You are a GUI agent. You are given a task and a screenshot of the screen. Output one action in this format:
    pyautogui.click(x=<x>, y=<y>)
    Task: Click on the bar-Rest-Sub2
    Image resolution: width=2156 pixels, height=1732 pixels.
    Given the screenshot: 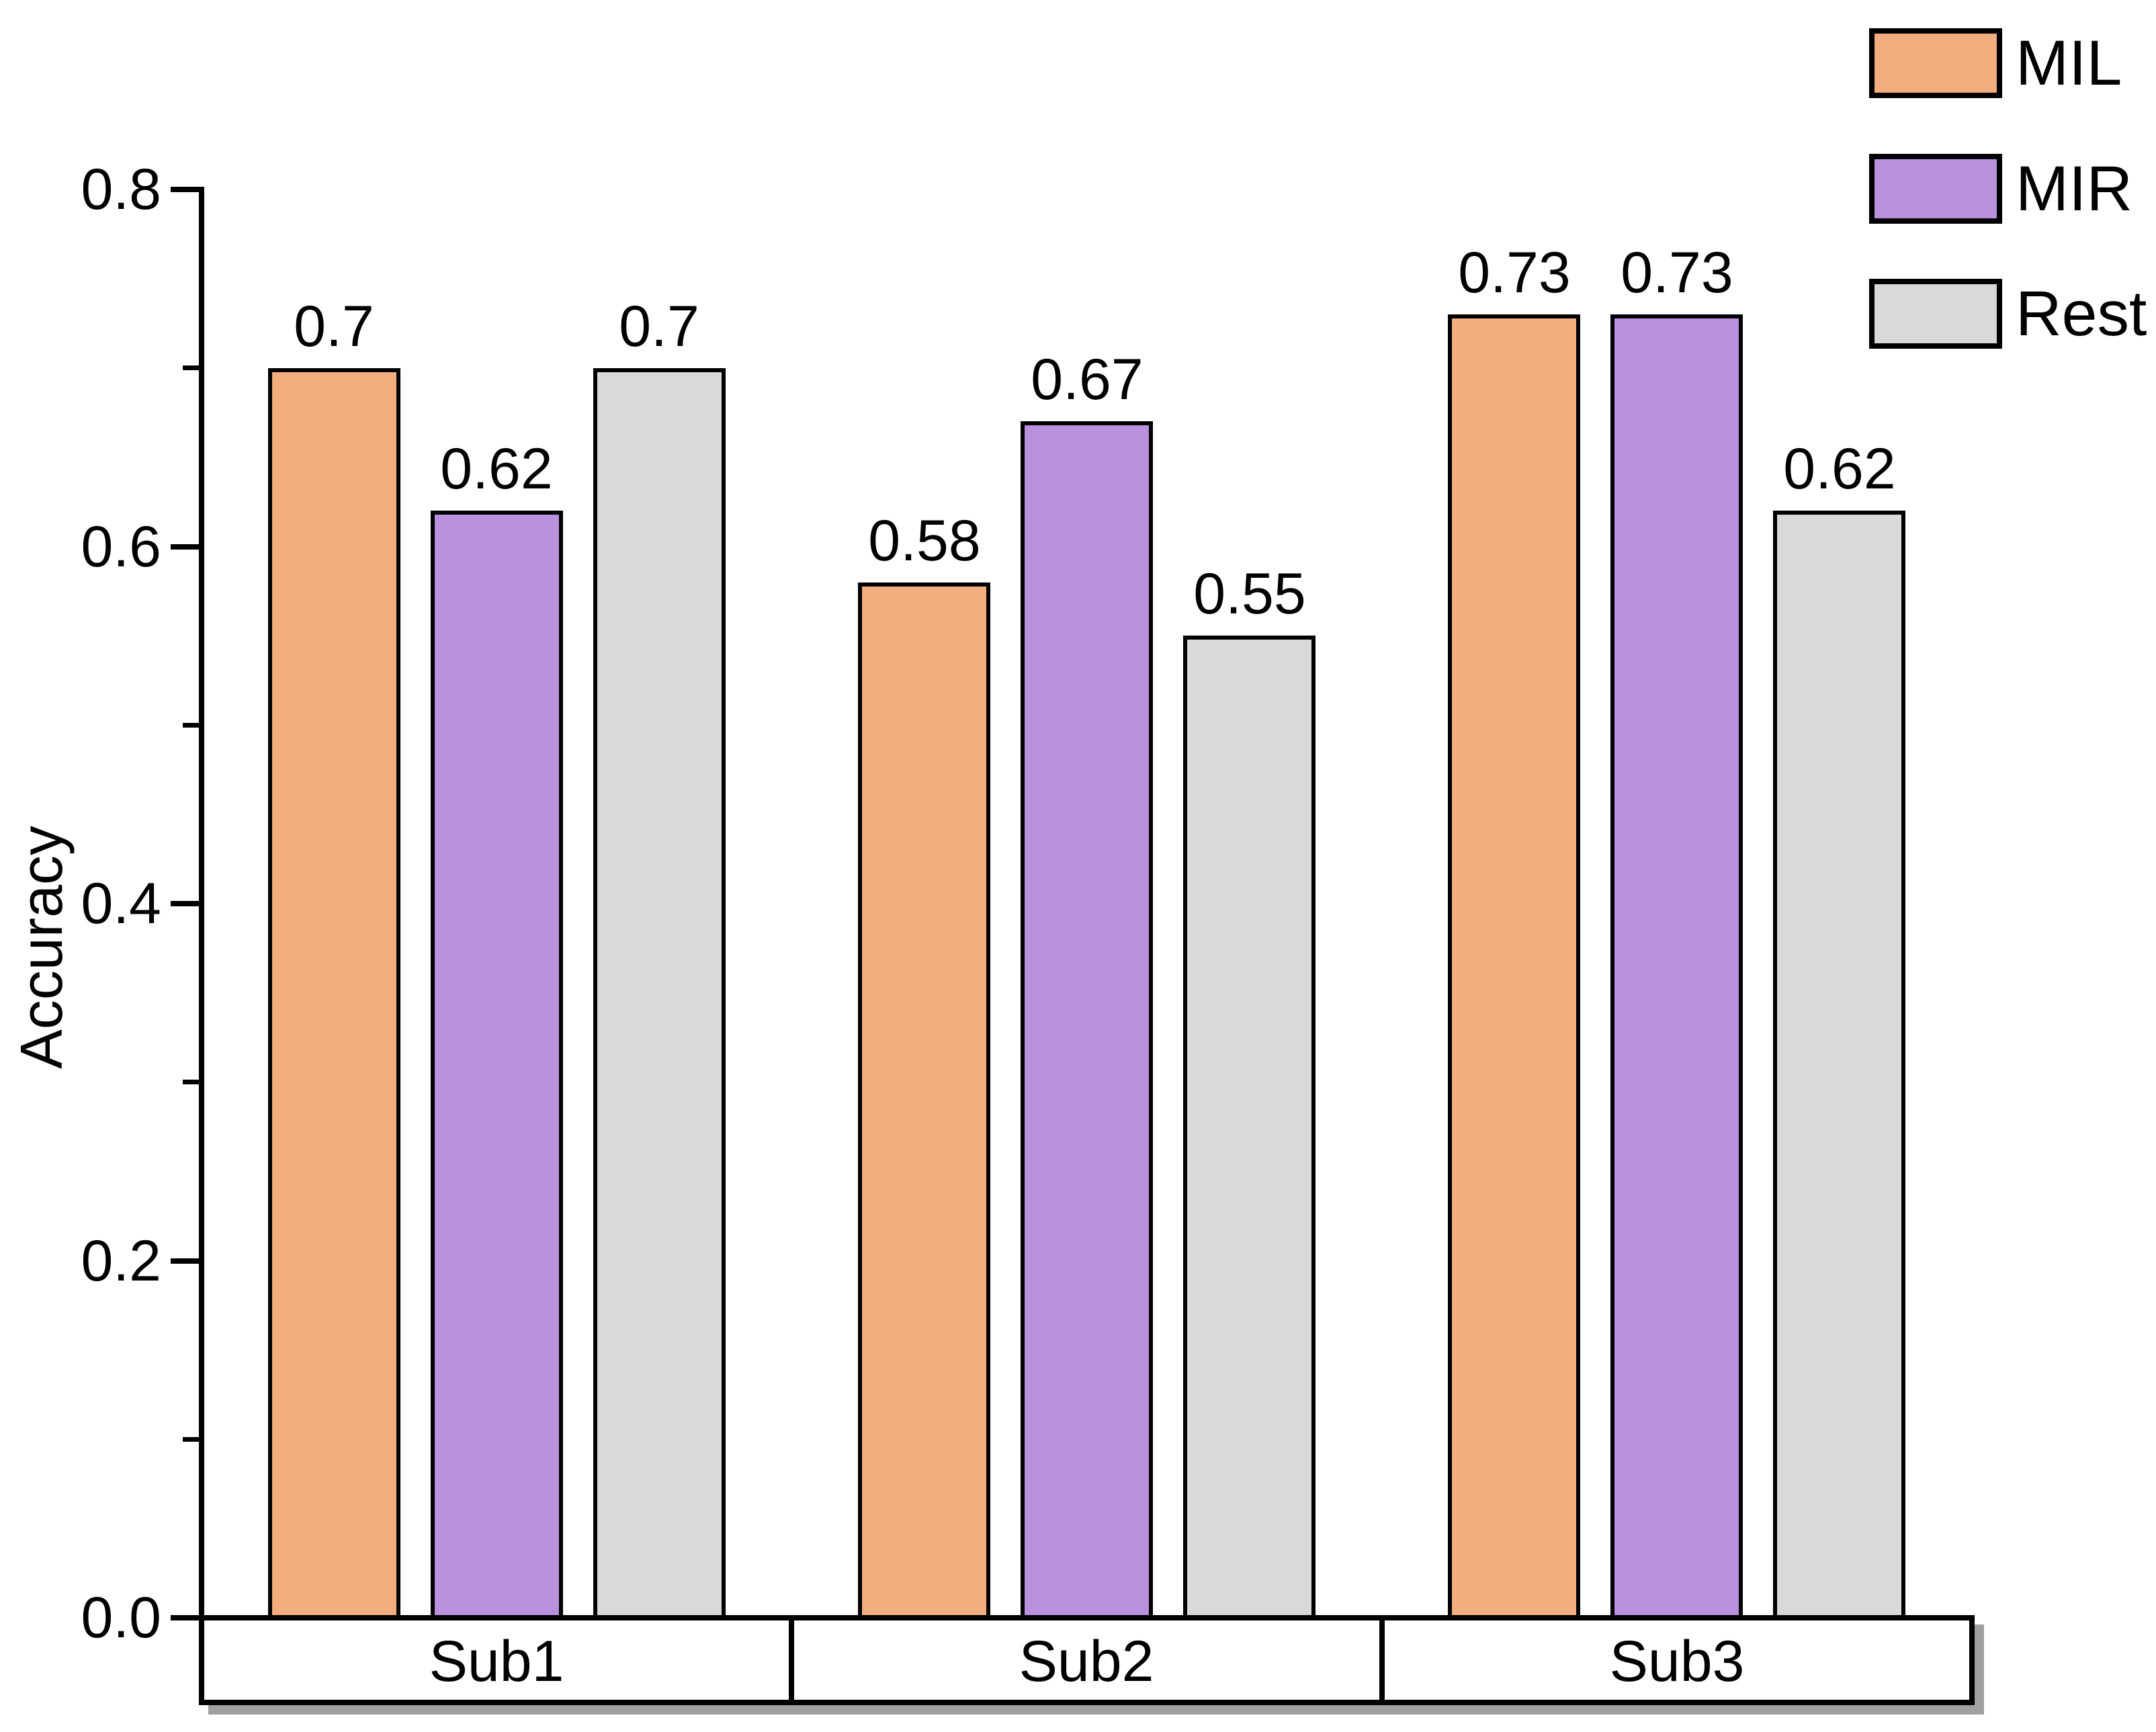 What is the action you would take?
    pyautogui.click(x=1249, y=1128)
    